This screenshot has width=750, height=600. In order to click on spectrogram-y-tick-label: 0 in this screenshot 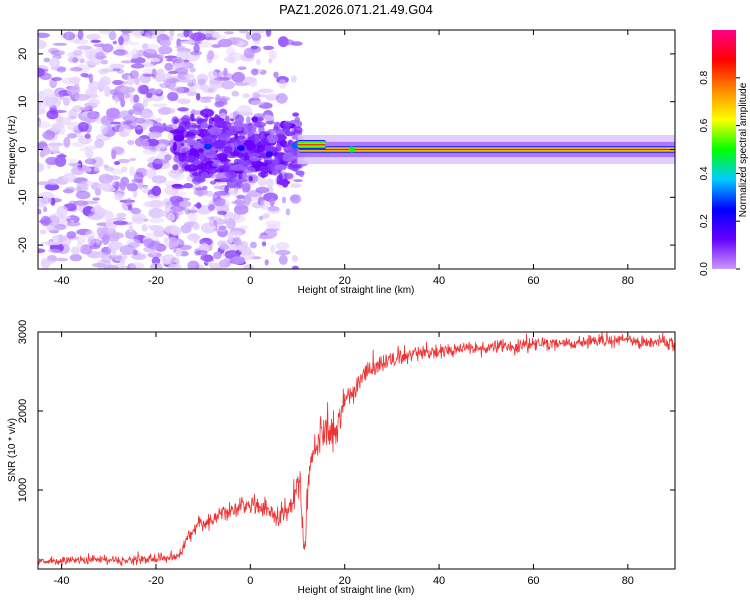, I will do `click(23, 149)`.